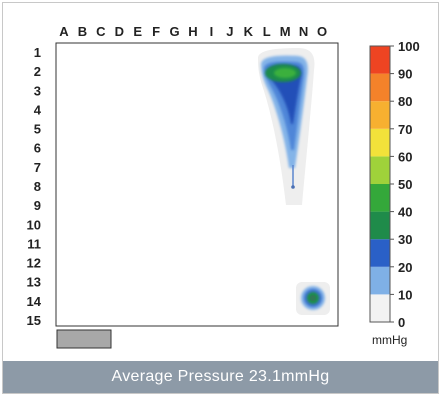 This screenshot has width=441, height=396. Describe the element at coordinates (37, 129) in the screenshot. I see `row-label-5: 5` at that location.